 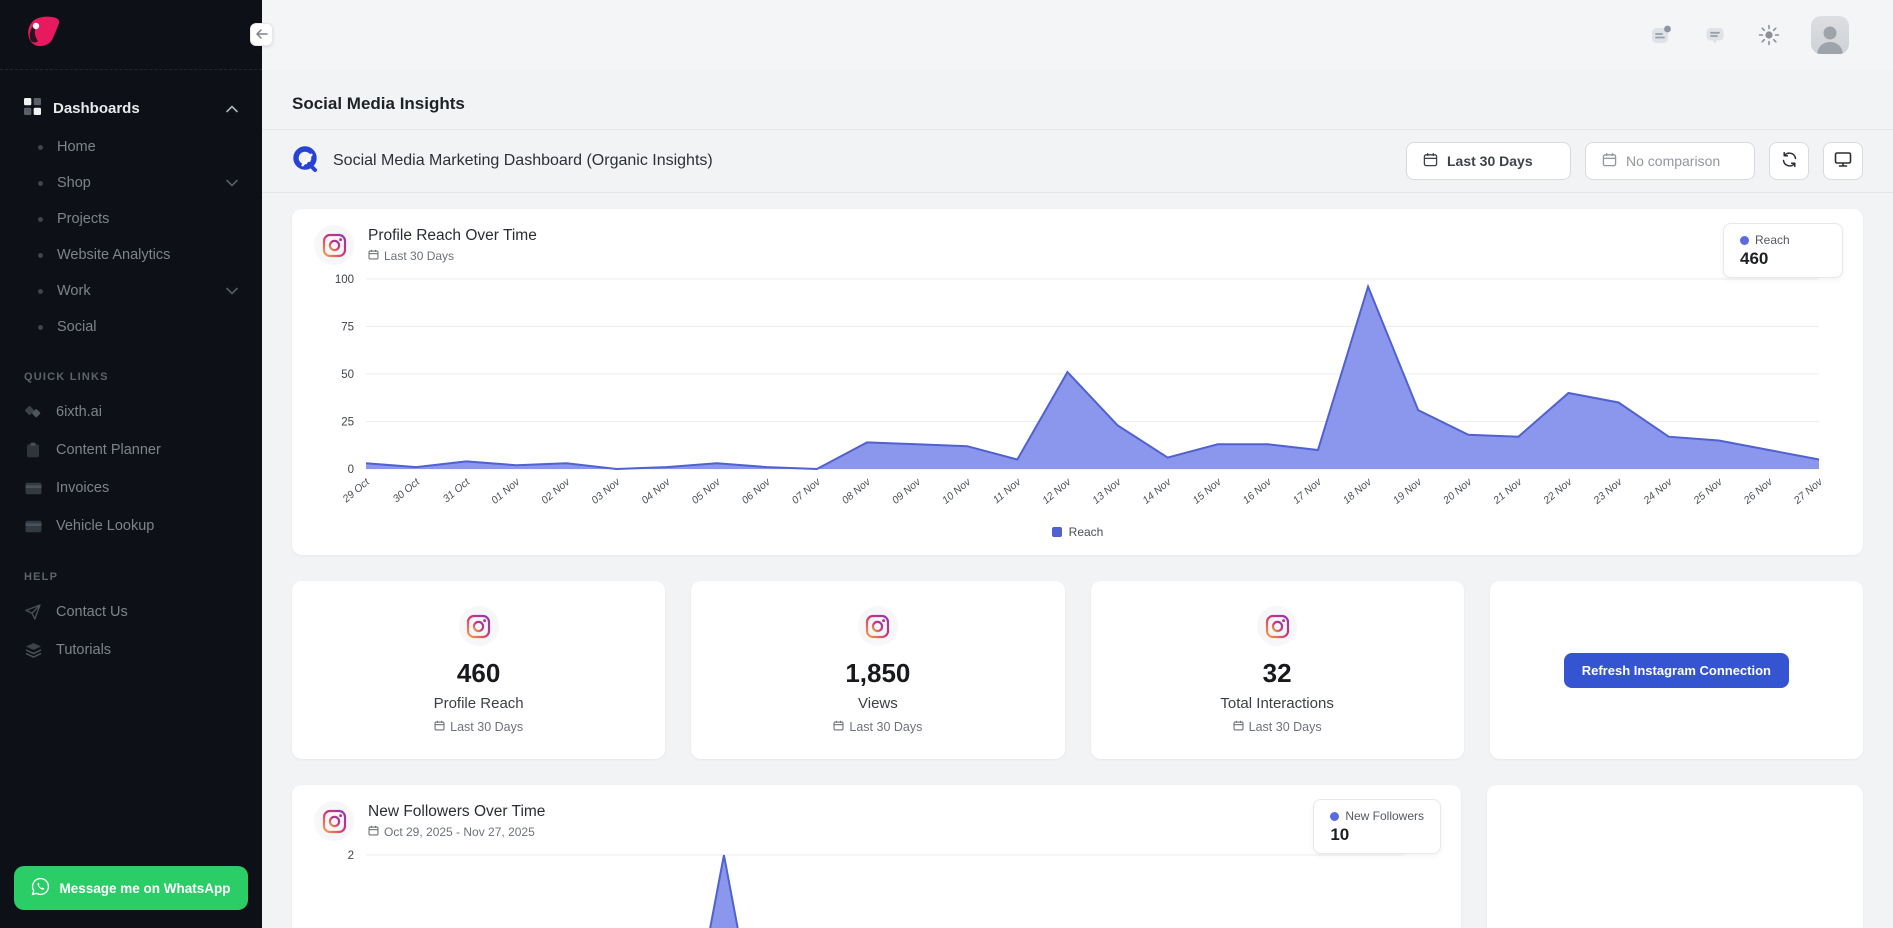 What do you see at coordinates (43, 34) in the screenshot?
I see `brand-logo-icon` at bounding box center [43, 34].